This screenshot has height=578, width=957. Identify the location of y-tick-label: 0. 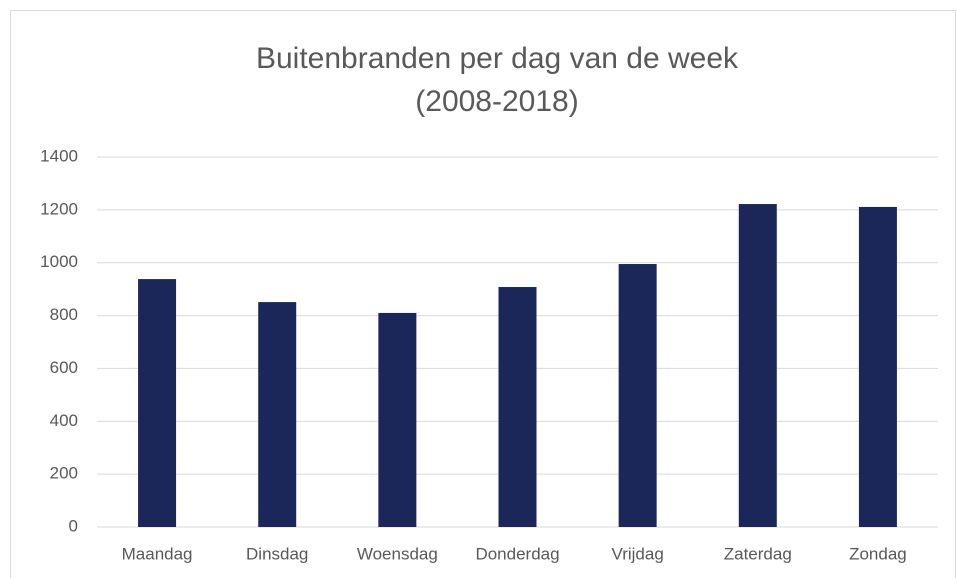
(73, 525).